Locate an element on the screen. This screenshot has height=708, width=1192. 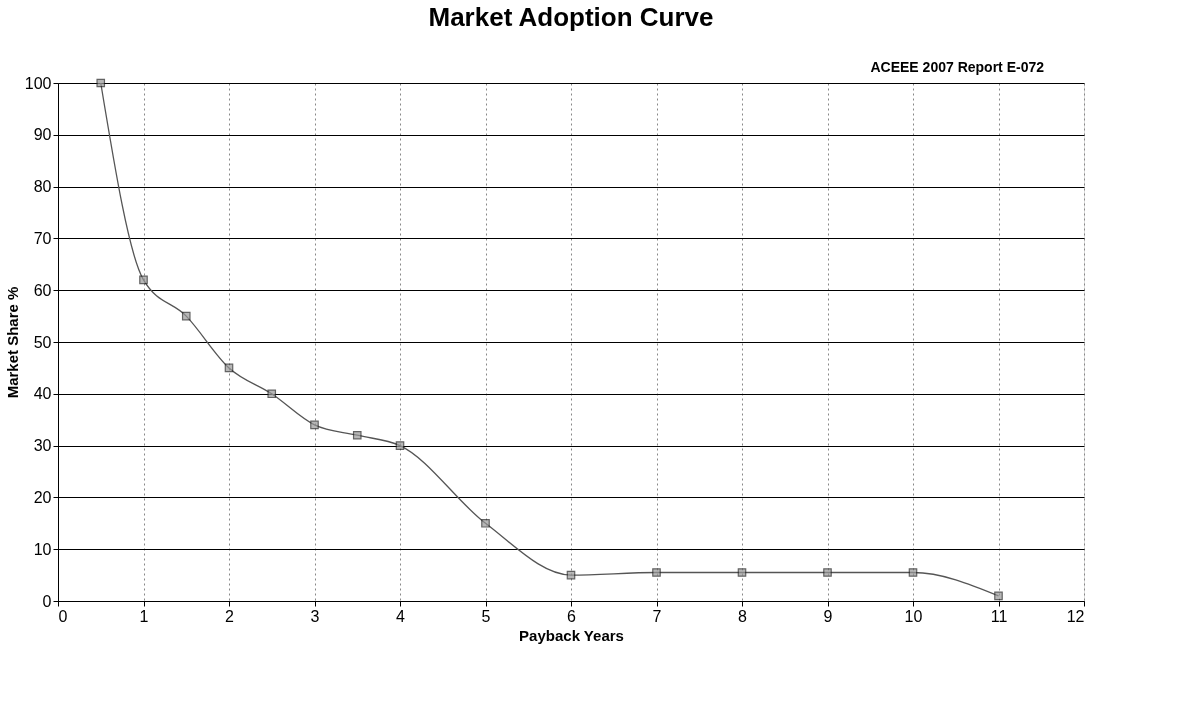
x-tick-label: 5 is located at coordinates (486, 616).